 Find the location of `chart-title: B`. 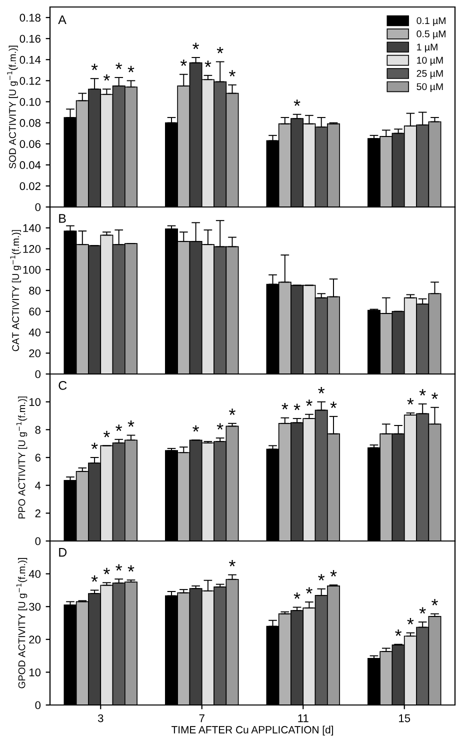

chart-title: B is located at coordinates (62, 218).